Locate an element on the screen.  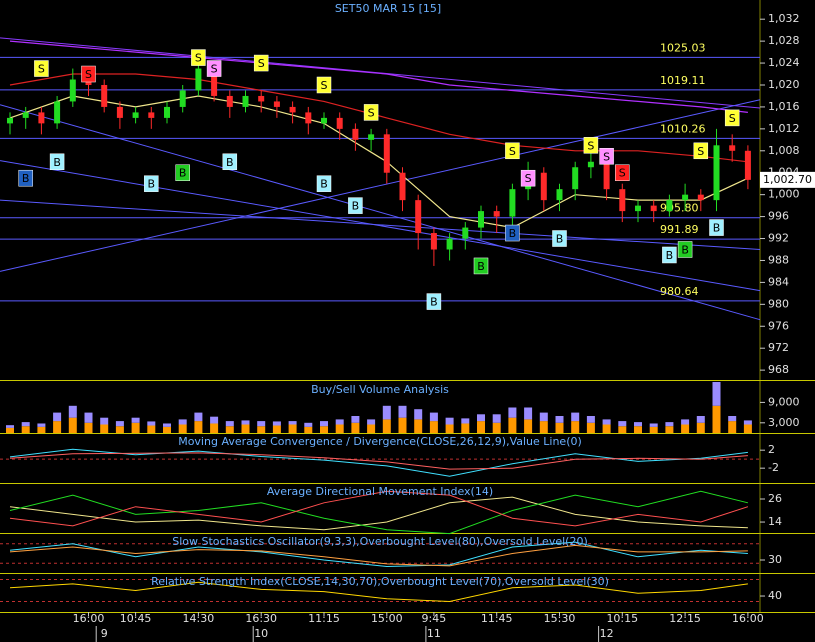
y-tick-label: 968 is located at coordinates (778, 369).